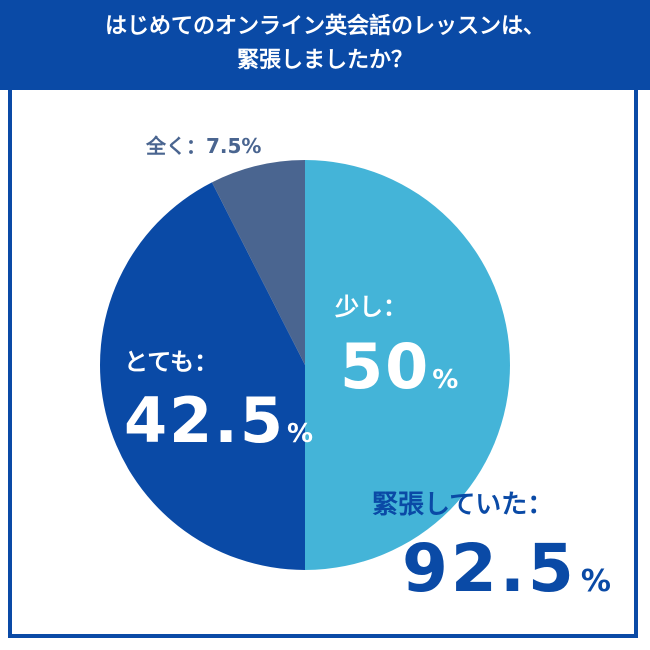 Image resolution: width=650 pixels, height=650 pixels. What do you see at coordinates (324, 60) in the screenshot?
I see `title-line-2: 緊張しましたか？` at bounding box center [324, 60].